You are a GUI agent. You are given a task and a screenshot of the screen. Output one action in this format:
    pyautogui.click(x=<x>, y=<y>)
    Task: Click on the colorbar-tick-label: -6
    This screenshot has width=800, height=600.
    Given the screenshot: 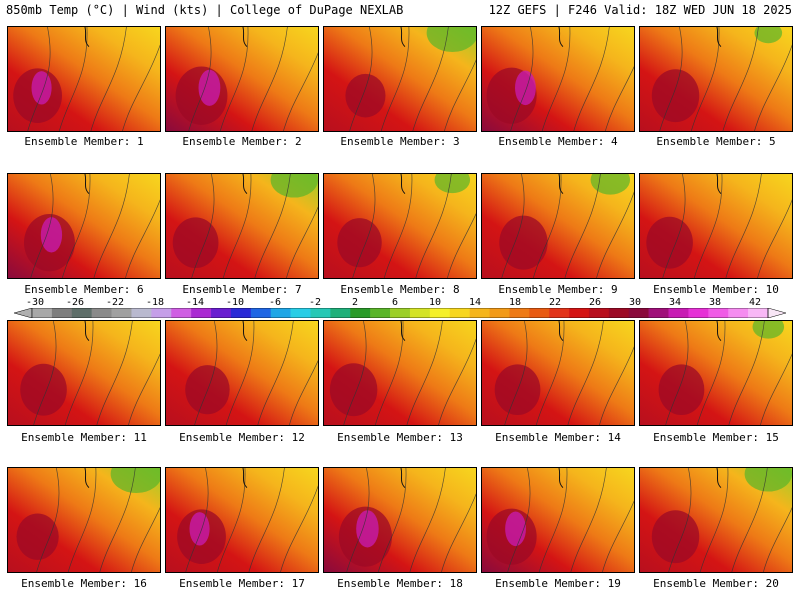 What is the action you would take?
    pyautogui.click(x=275, y=302)
    